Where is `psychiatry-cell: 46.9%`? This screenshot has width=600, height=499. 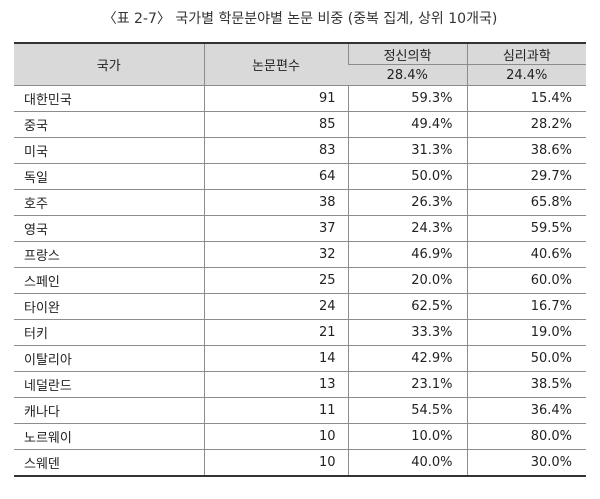 psychiatry-cell: 46.9% is located at coordinates (407, 254).